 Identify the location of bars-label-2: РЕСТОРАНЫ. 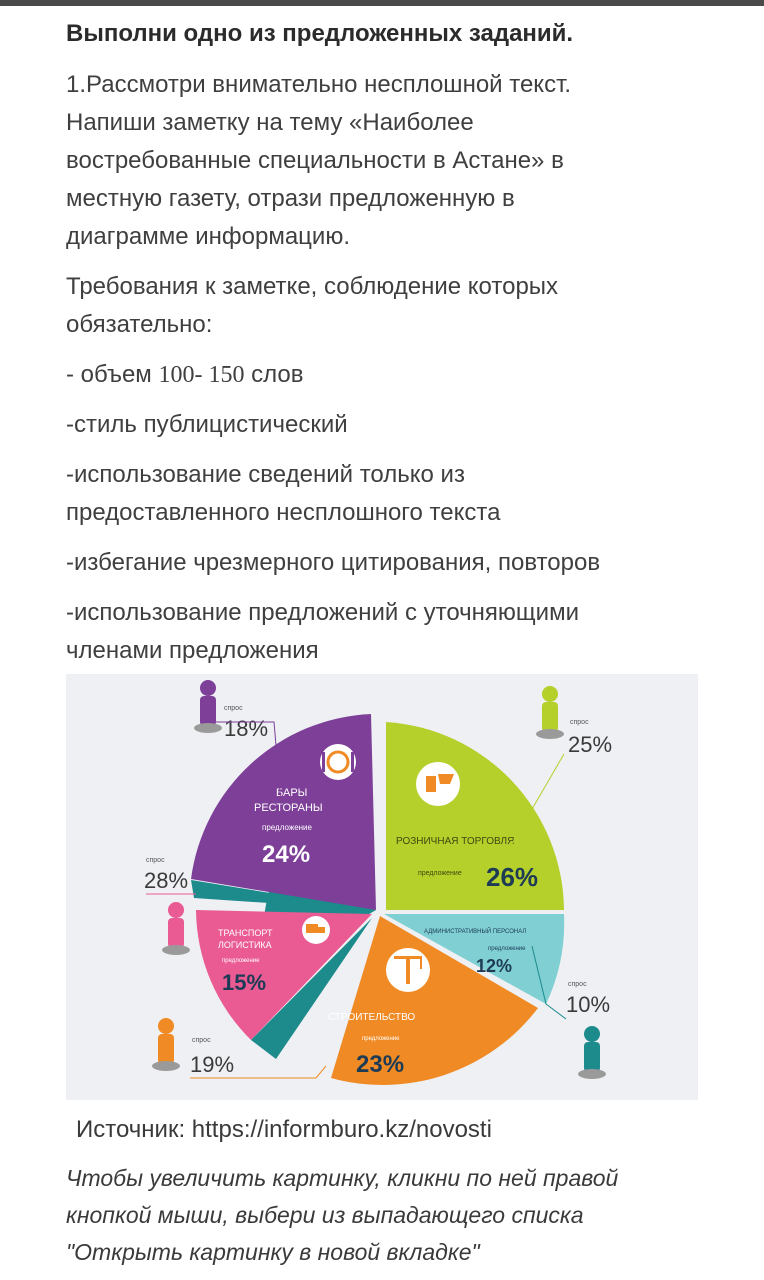
(288, 808).